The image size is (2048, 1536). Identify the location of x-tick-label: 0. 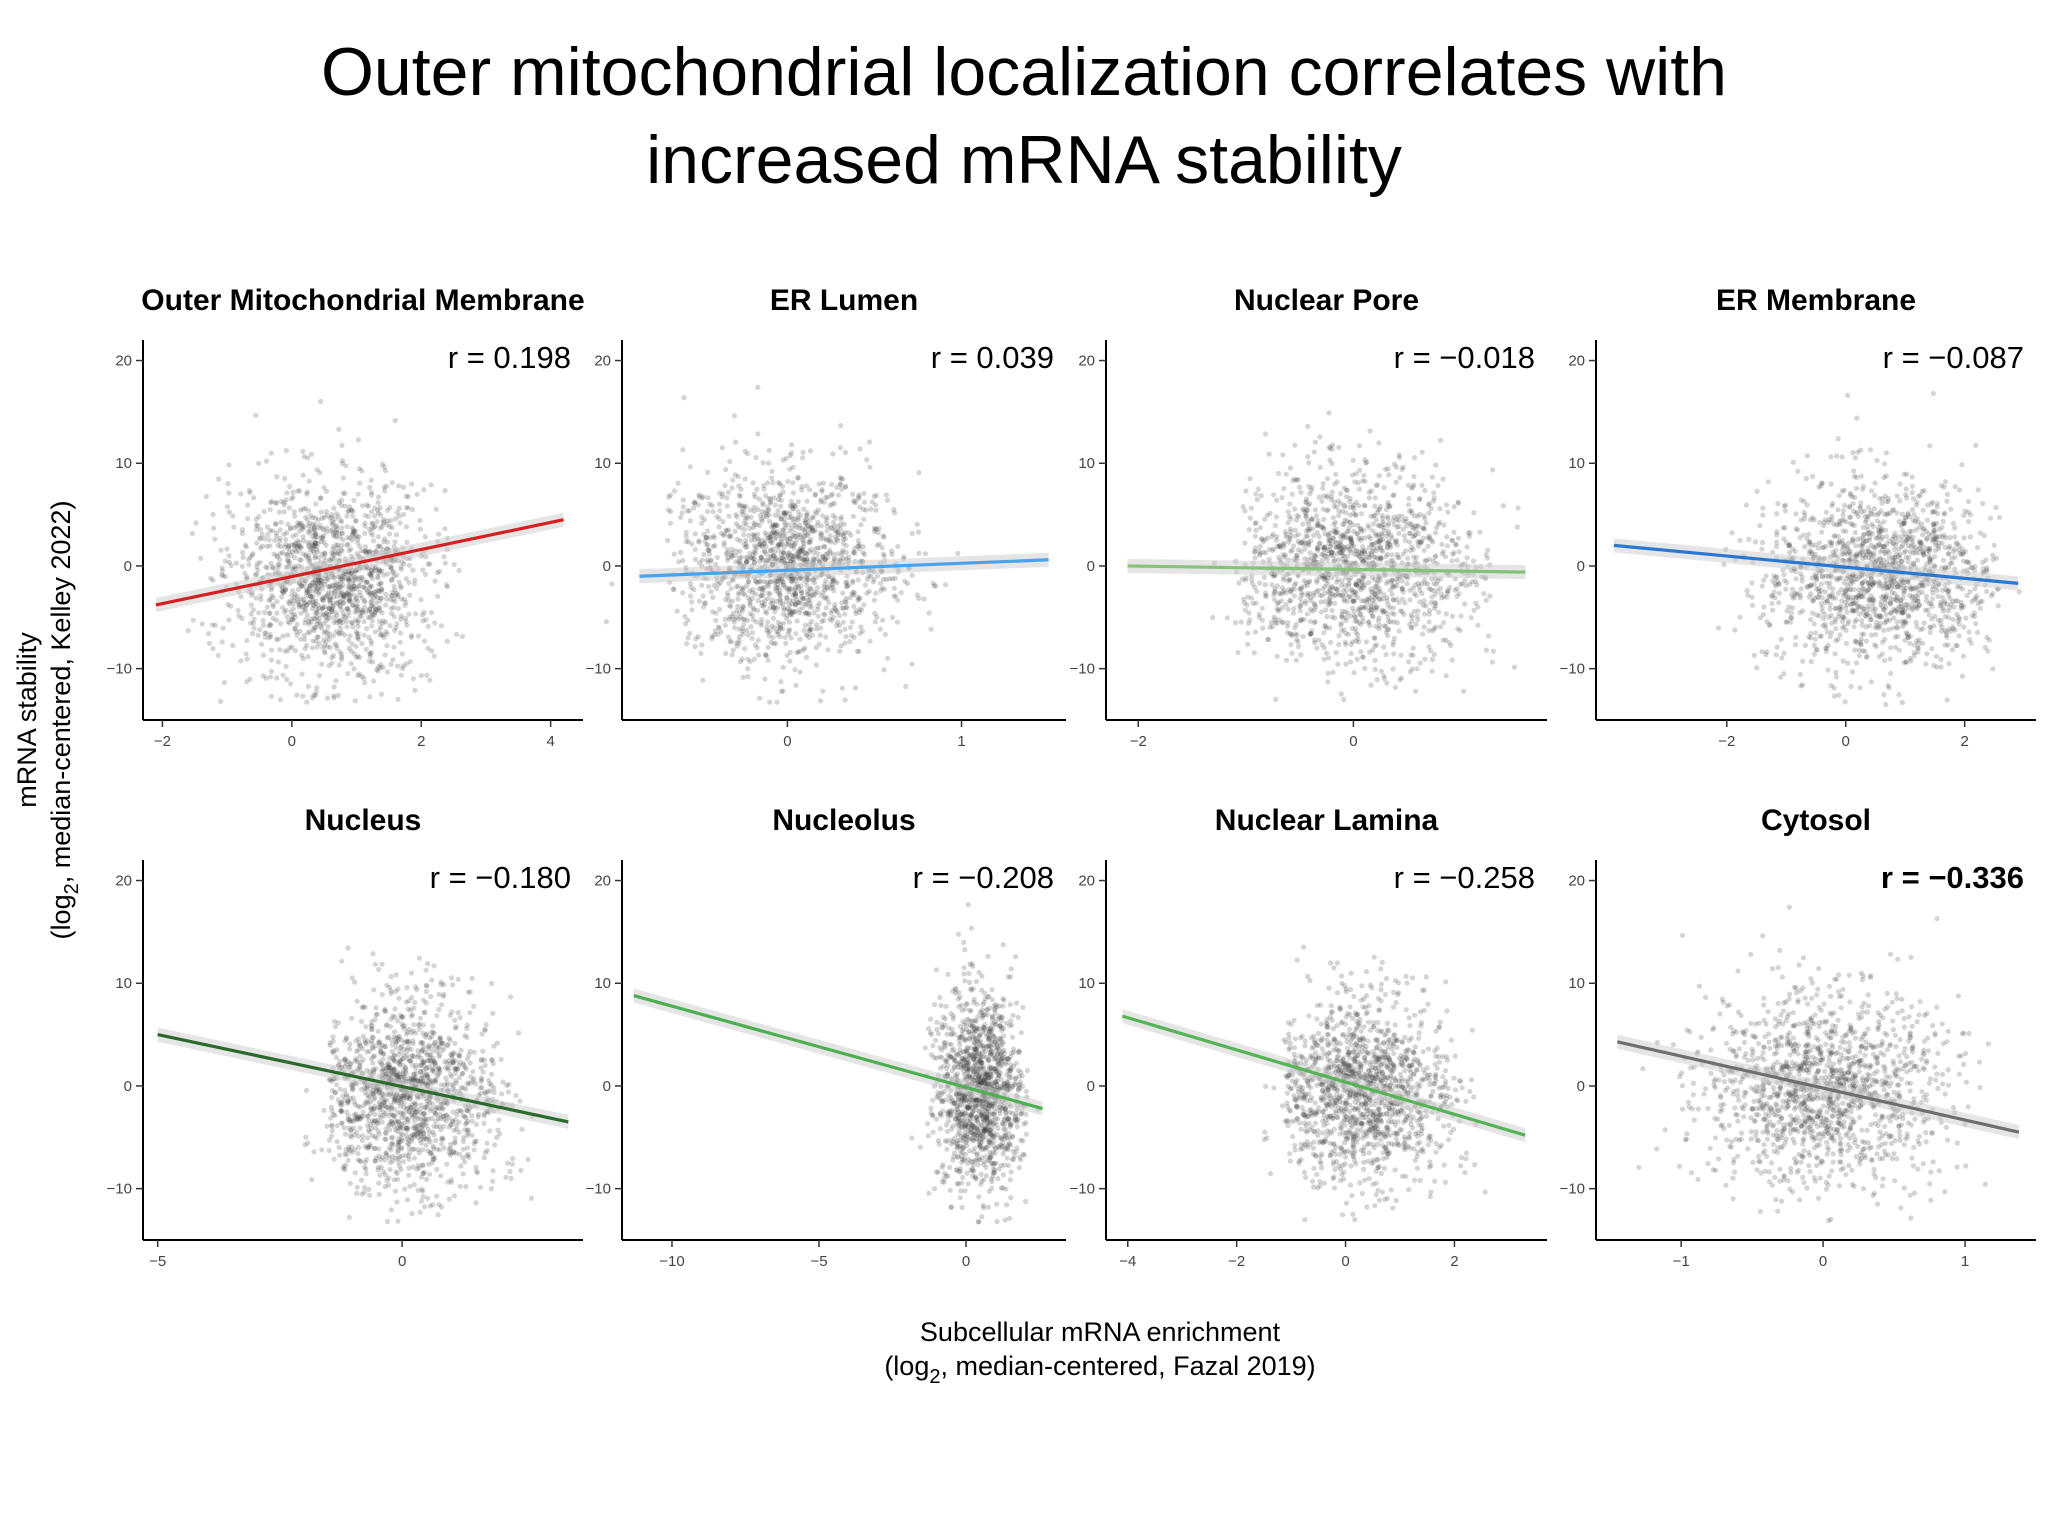
(292, 741).